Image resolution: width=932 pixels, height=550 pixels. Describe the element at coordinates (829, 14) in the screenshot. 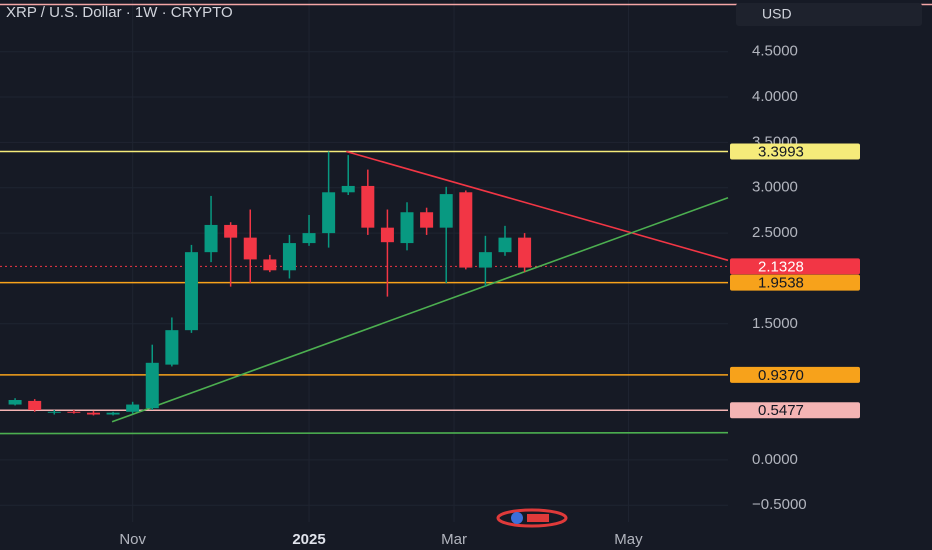

I see `currency-button` at that location.